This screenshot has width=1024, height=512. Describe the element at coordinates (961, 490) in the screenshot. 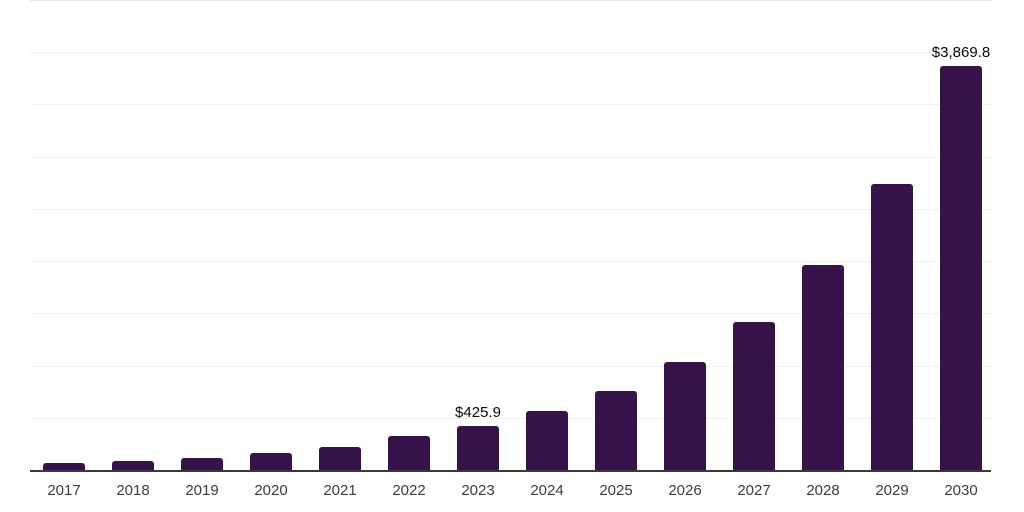

I see `x-tick-label-2030: 2030` at that location.